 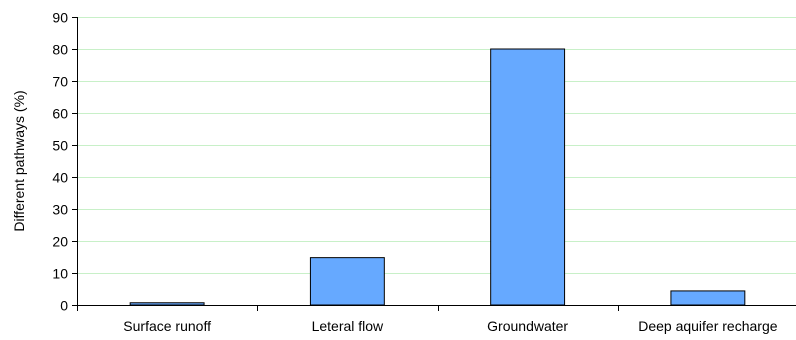 I want to click on x-tick-label: Surface runoff, so click(x=167, y=326).